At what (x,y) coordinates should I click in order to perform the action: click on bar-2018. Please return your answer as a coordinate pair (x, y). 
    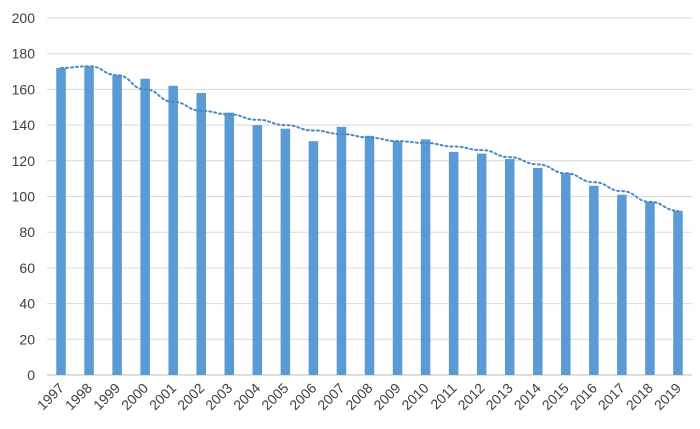
    Looking at the image, I should click on (650, 288).